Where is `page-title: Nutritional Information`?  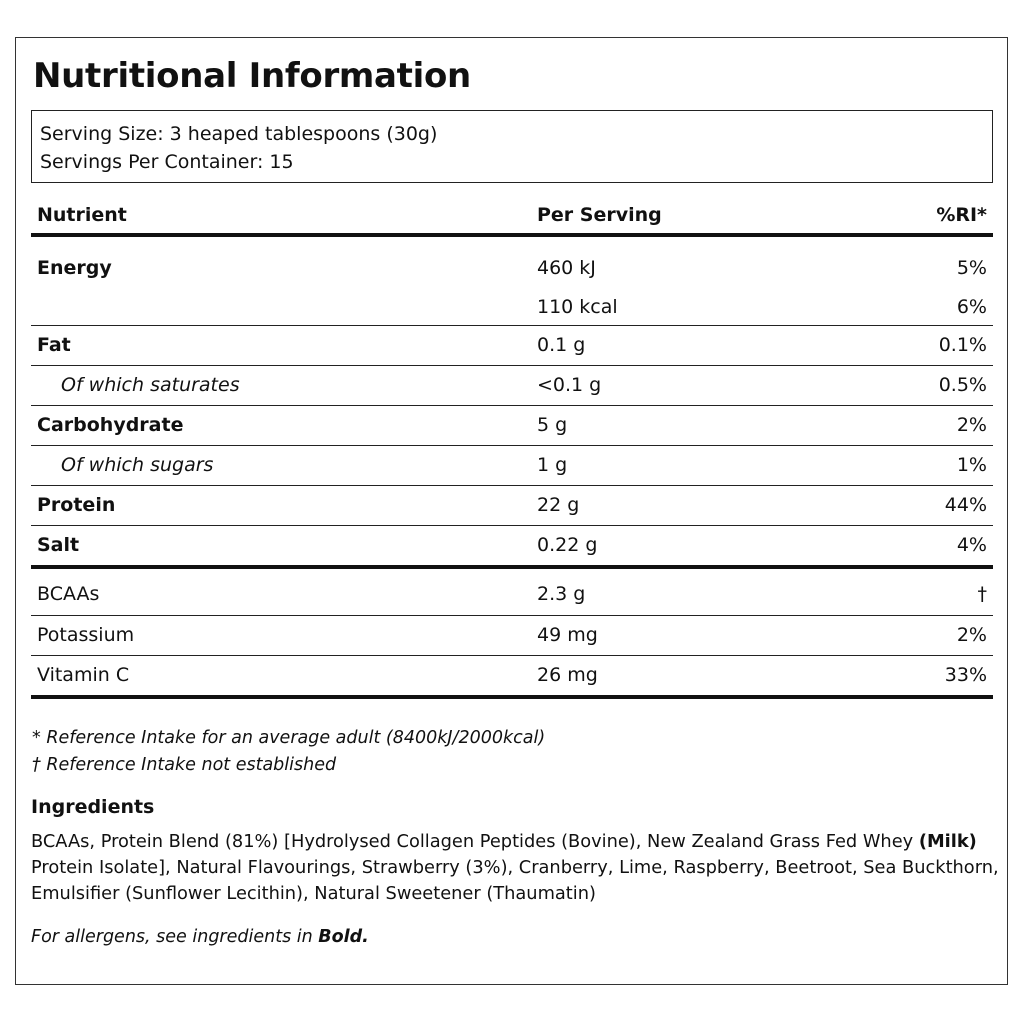 page-title: Nutritional Information is located at coordinates (252, 76).